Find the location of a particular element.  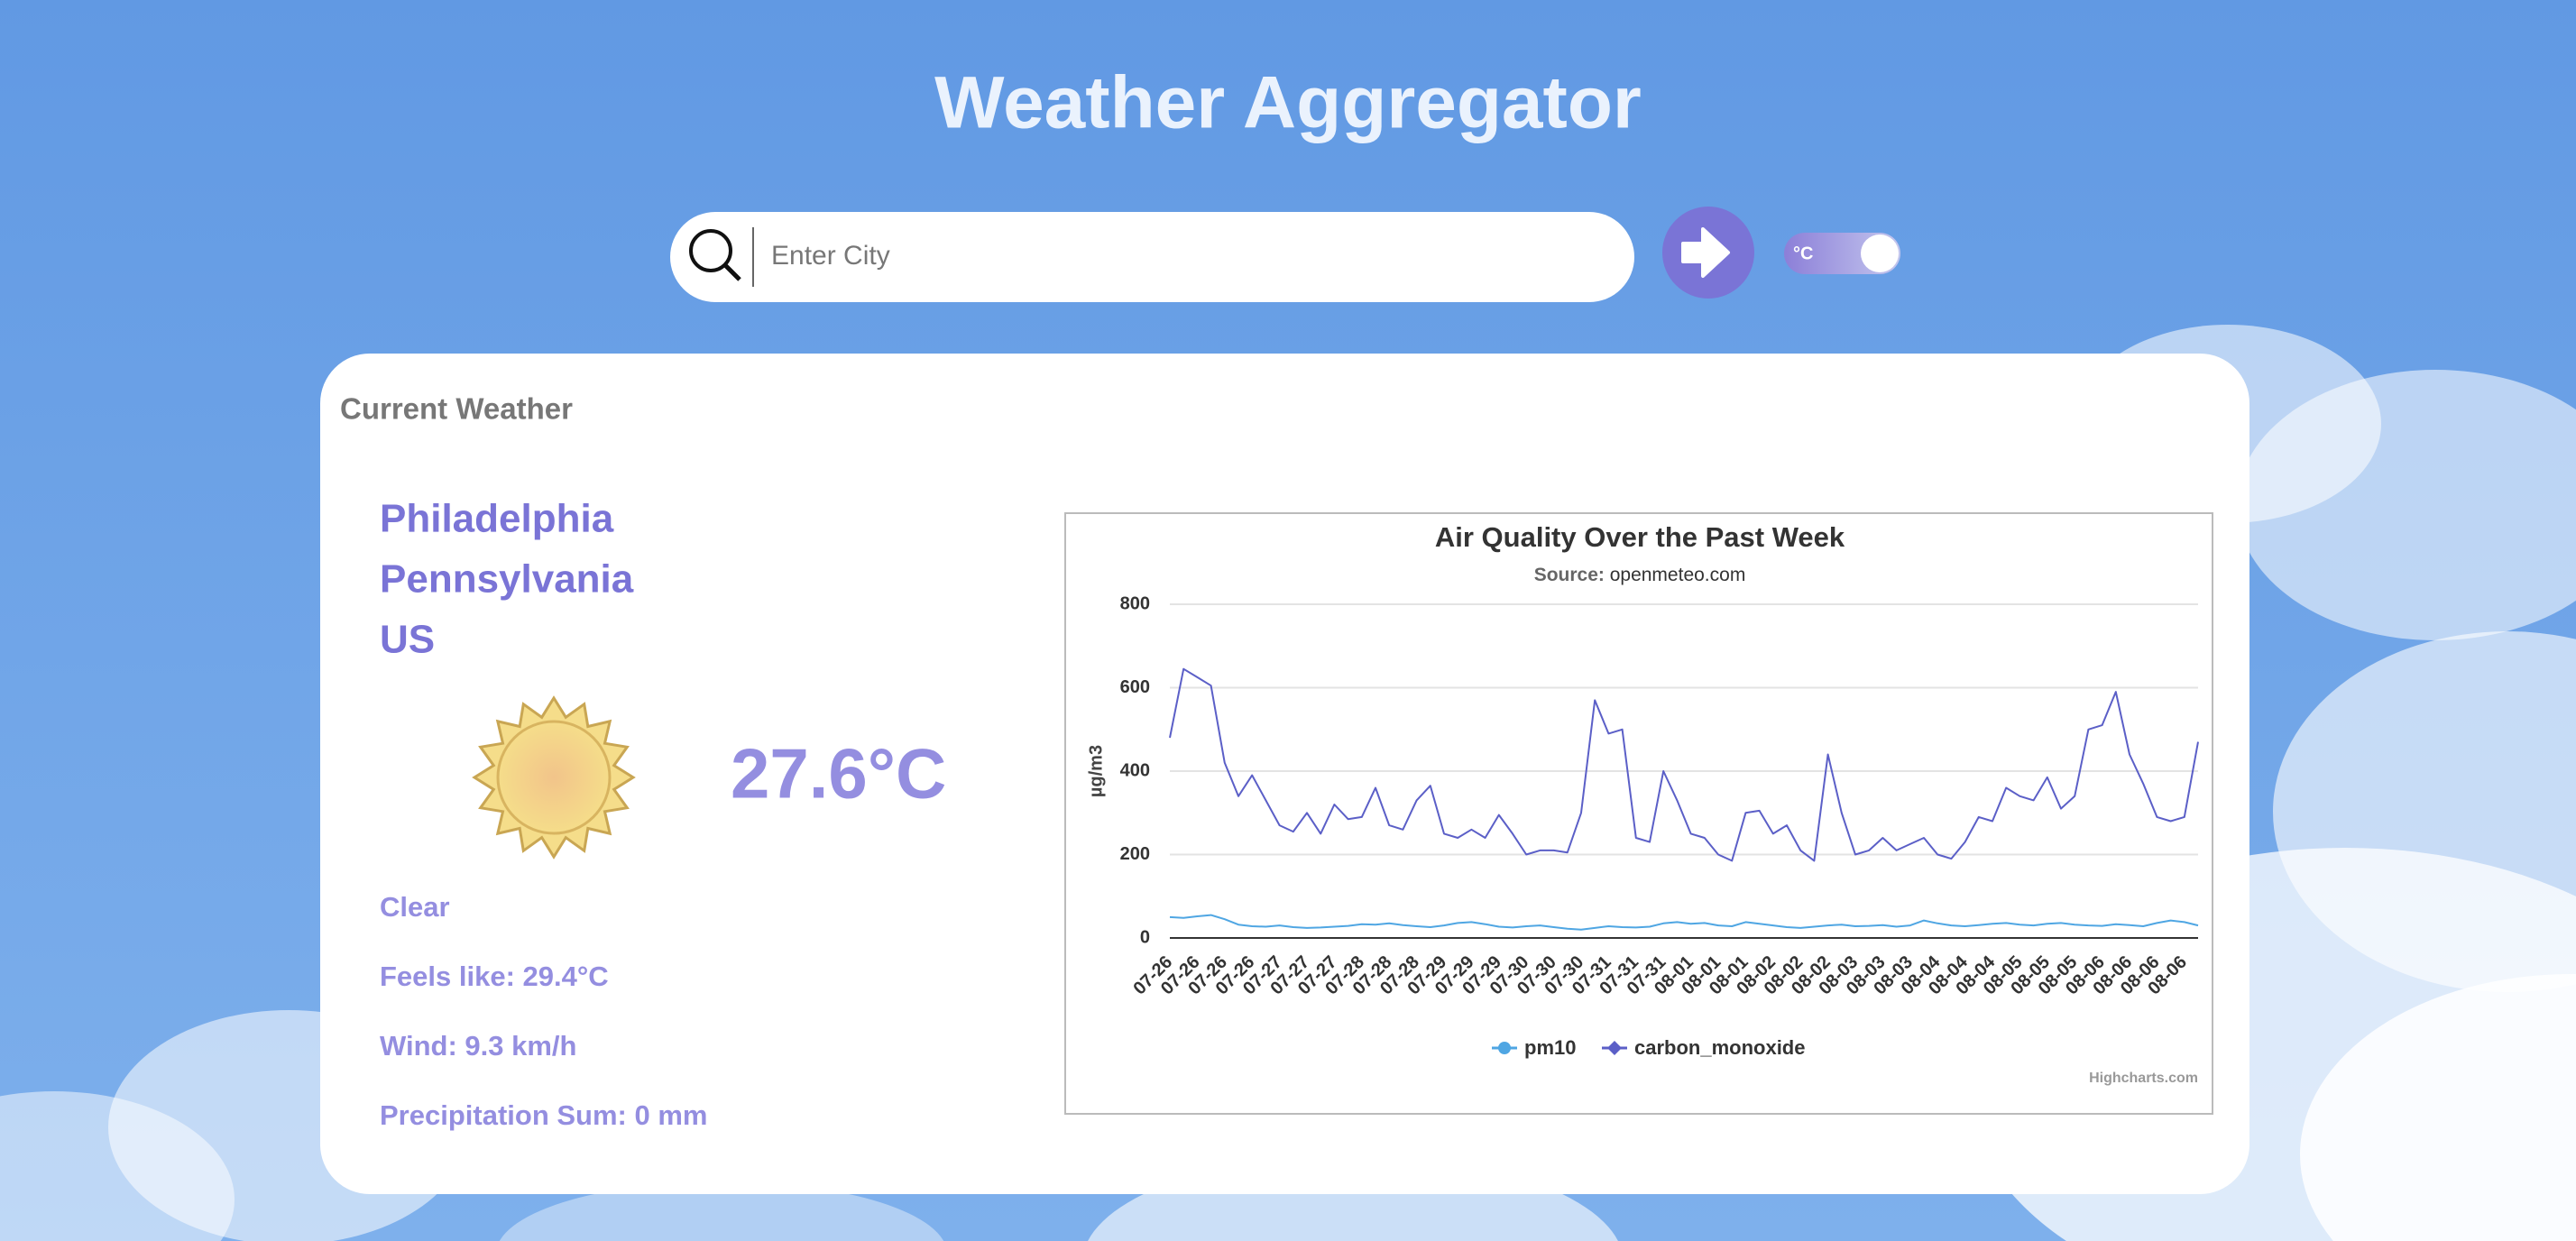

y-tick-label: 800 is located at coordinates (1135, 603).